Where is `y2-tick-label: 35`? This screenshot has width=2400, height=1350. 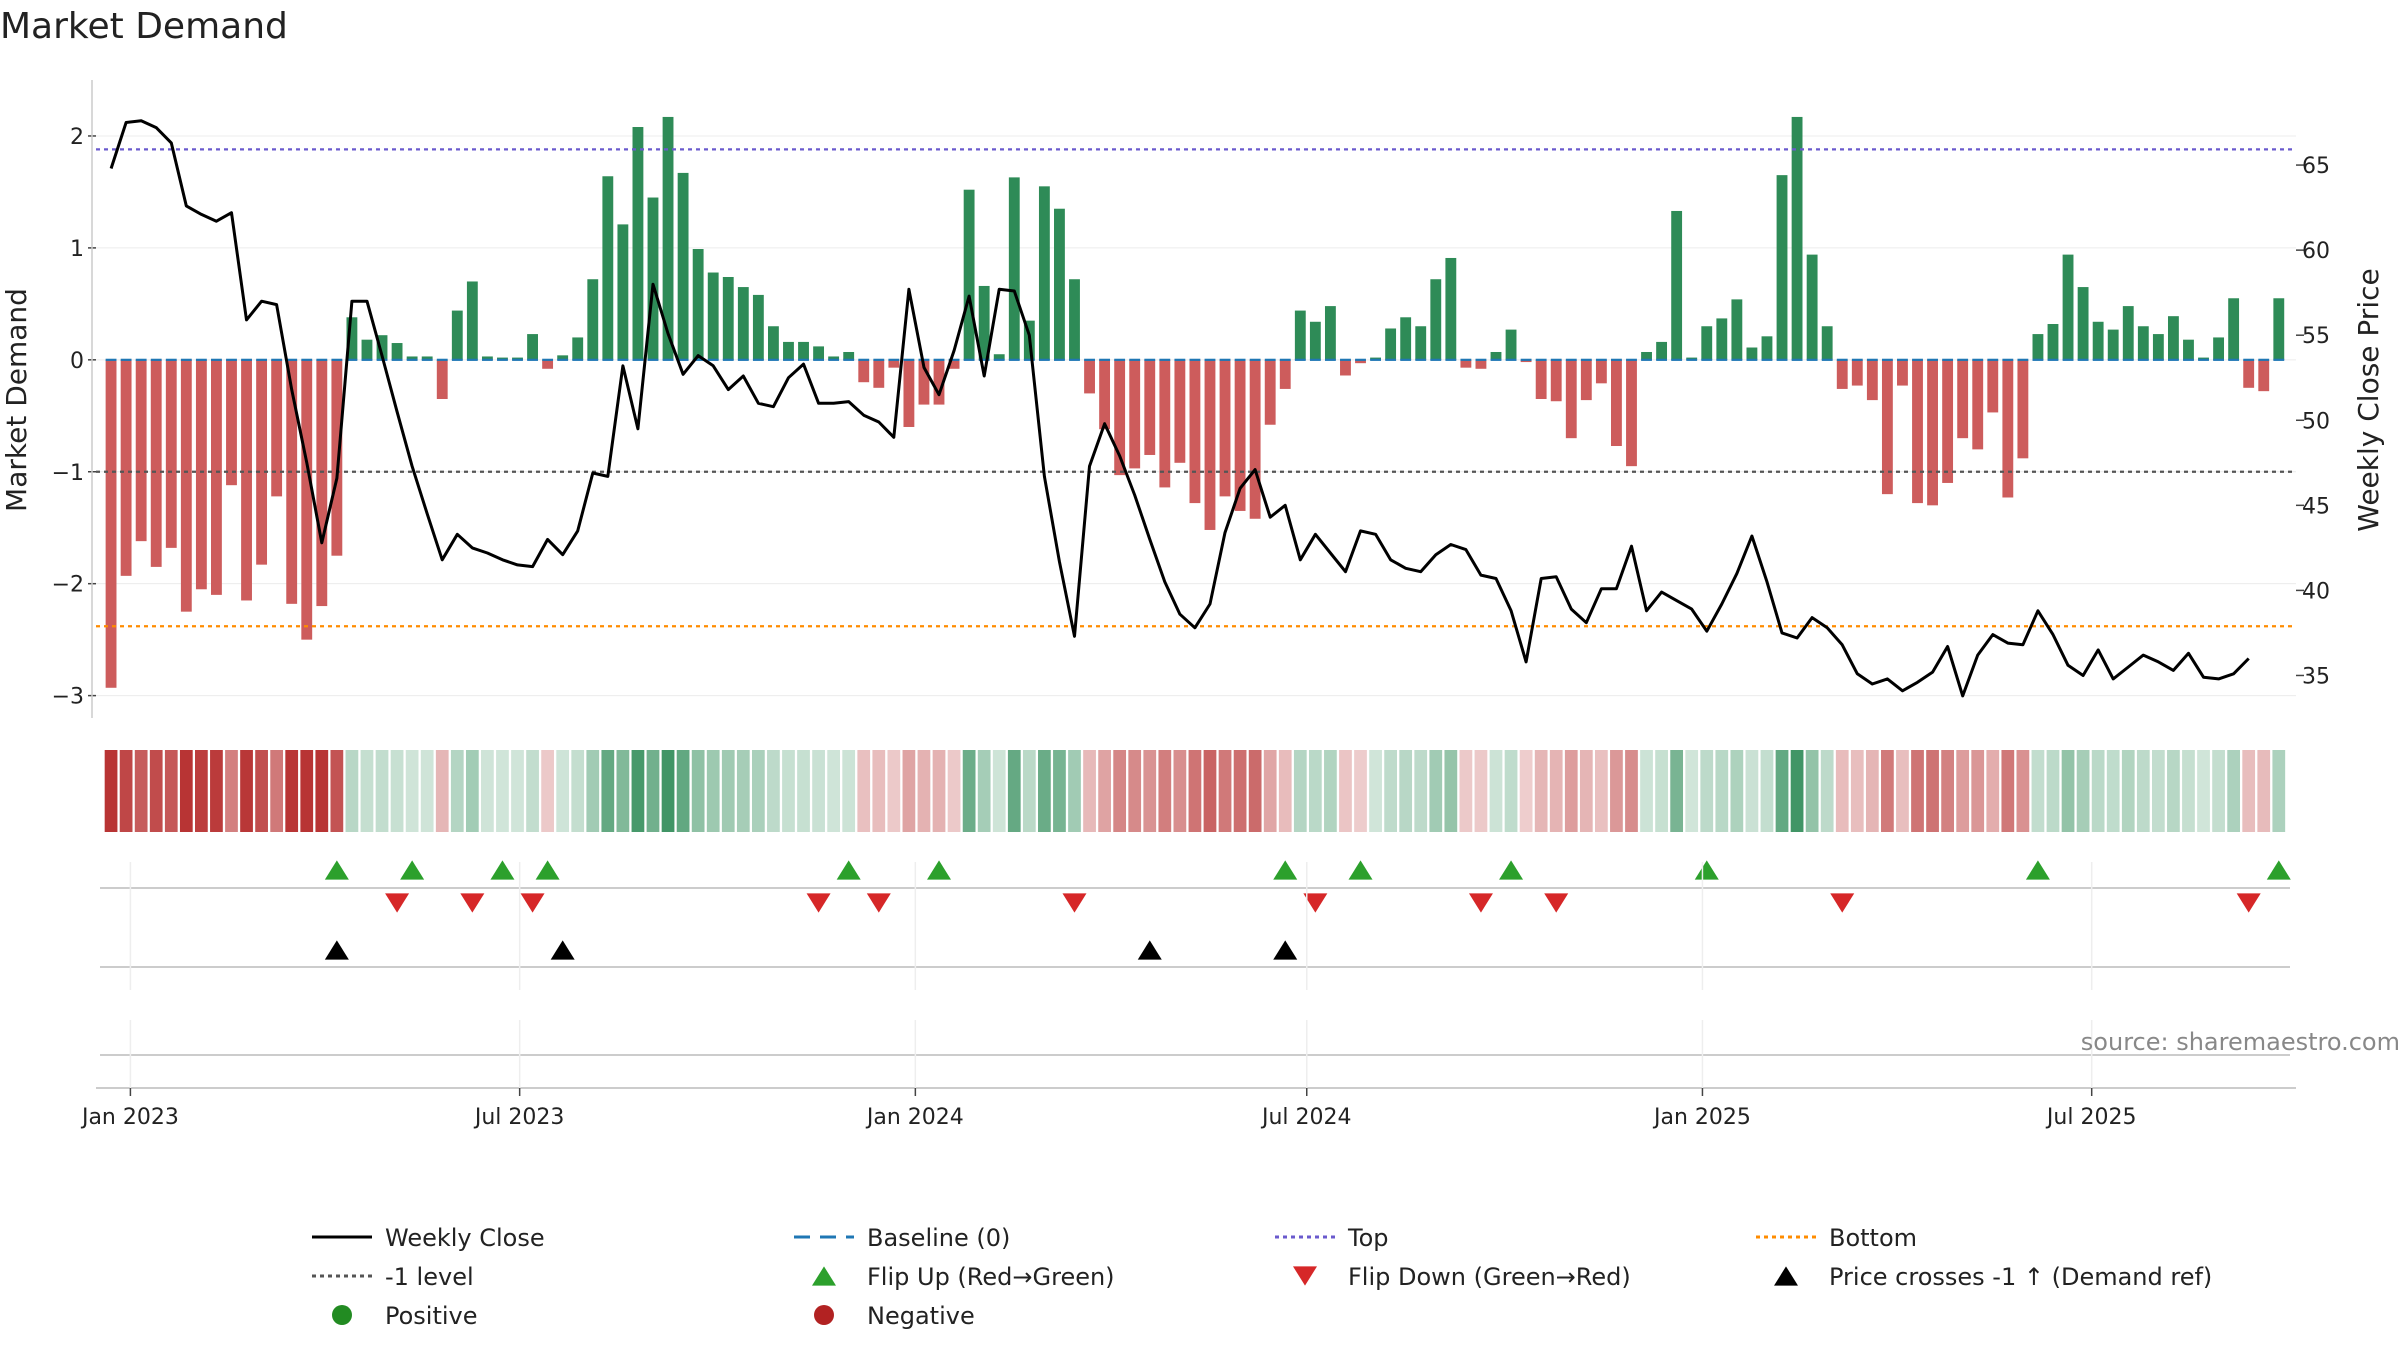 y2-tick-label: 35 is located at coordinates (2316, 676).